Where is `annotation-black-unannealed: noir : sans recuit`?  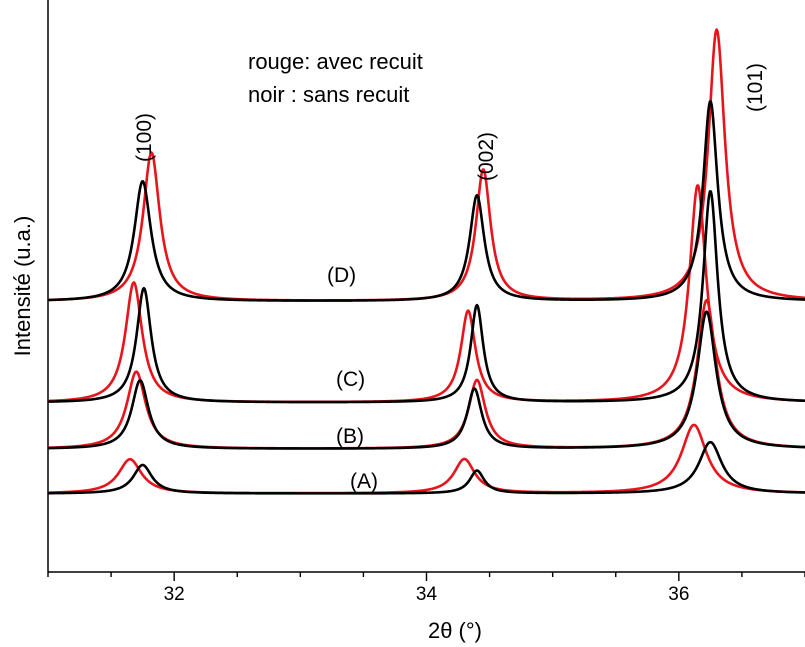
annotation-black-unannealed: noir : sans recuit is located at coordinates (328, 94).